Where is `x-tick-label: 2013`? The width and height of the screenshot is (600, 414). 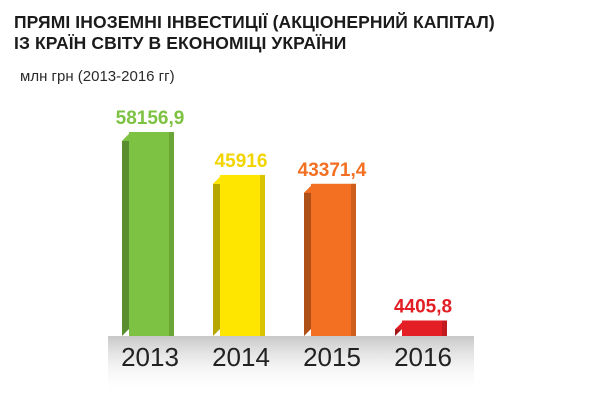 x-tick-label: 2013 is located at coordinates (150, 357).